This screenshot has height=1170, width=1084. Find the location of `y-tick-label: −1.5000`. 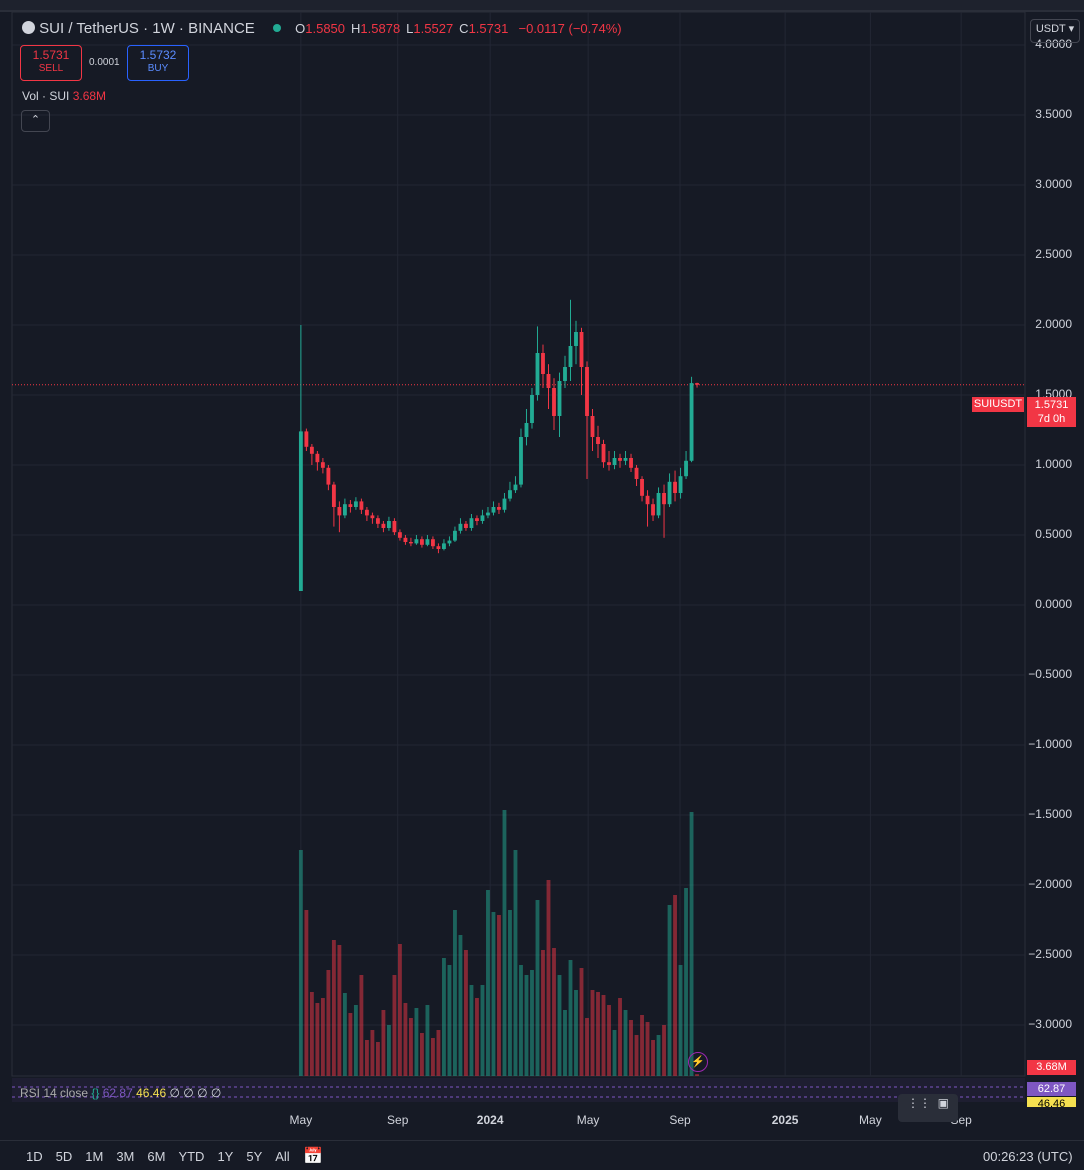

y-tick-label: −1.5000 is located at coordinates (1050, 814).